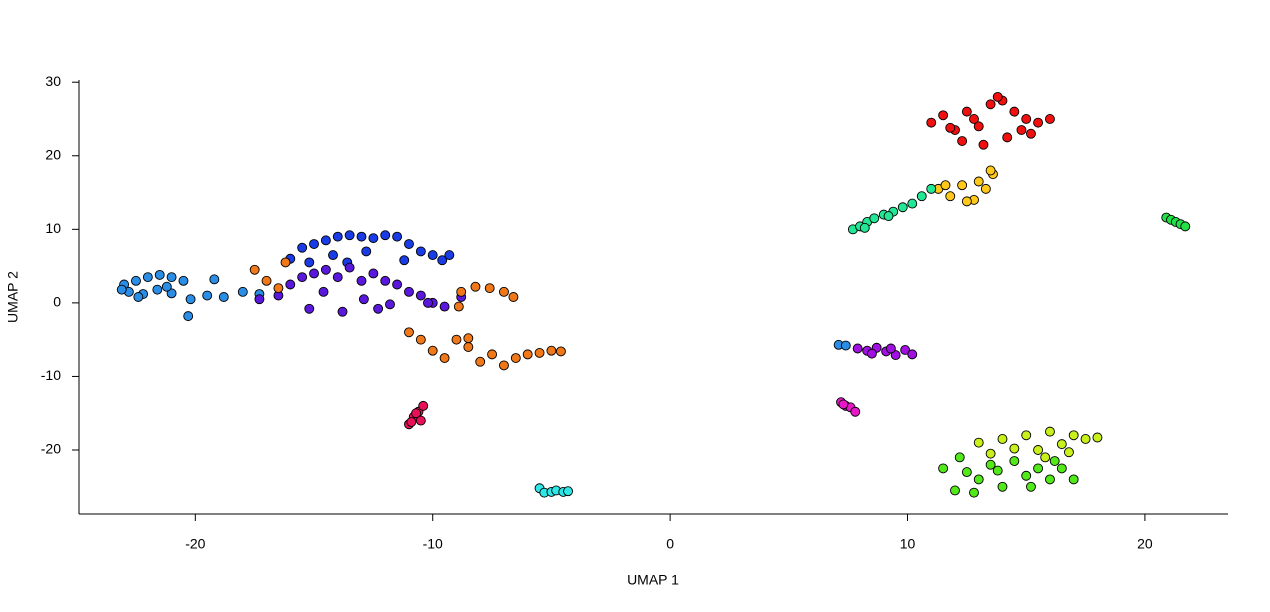 This screenshot has width=1270, height=612. Describe the element at coordinates (57, 302) in the screenshot. I see `y-tick-label: 0` at that location.